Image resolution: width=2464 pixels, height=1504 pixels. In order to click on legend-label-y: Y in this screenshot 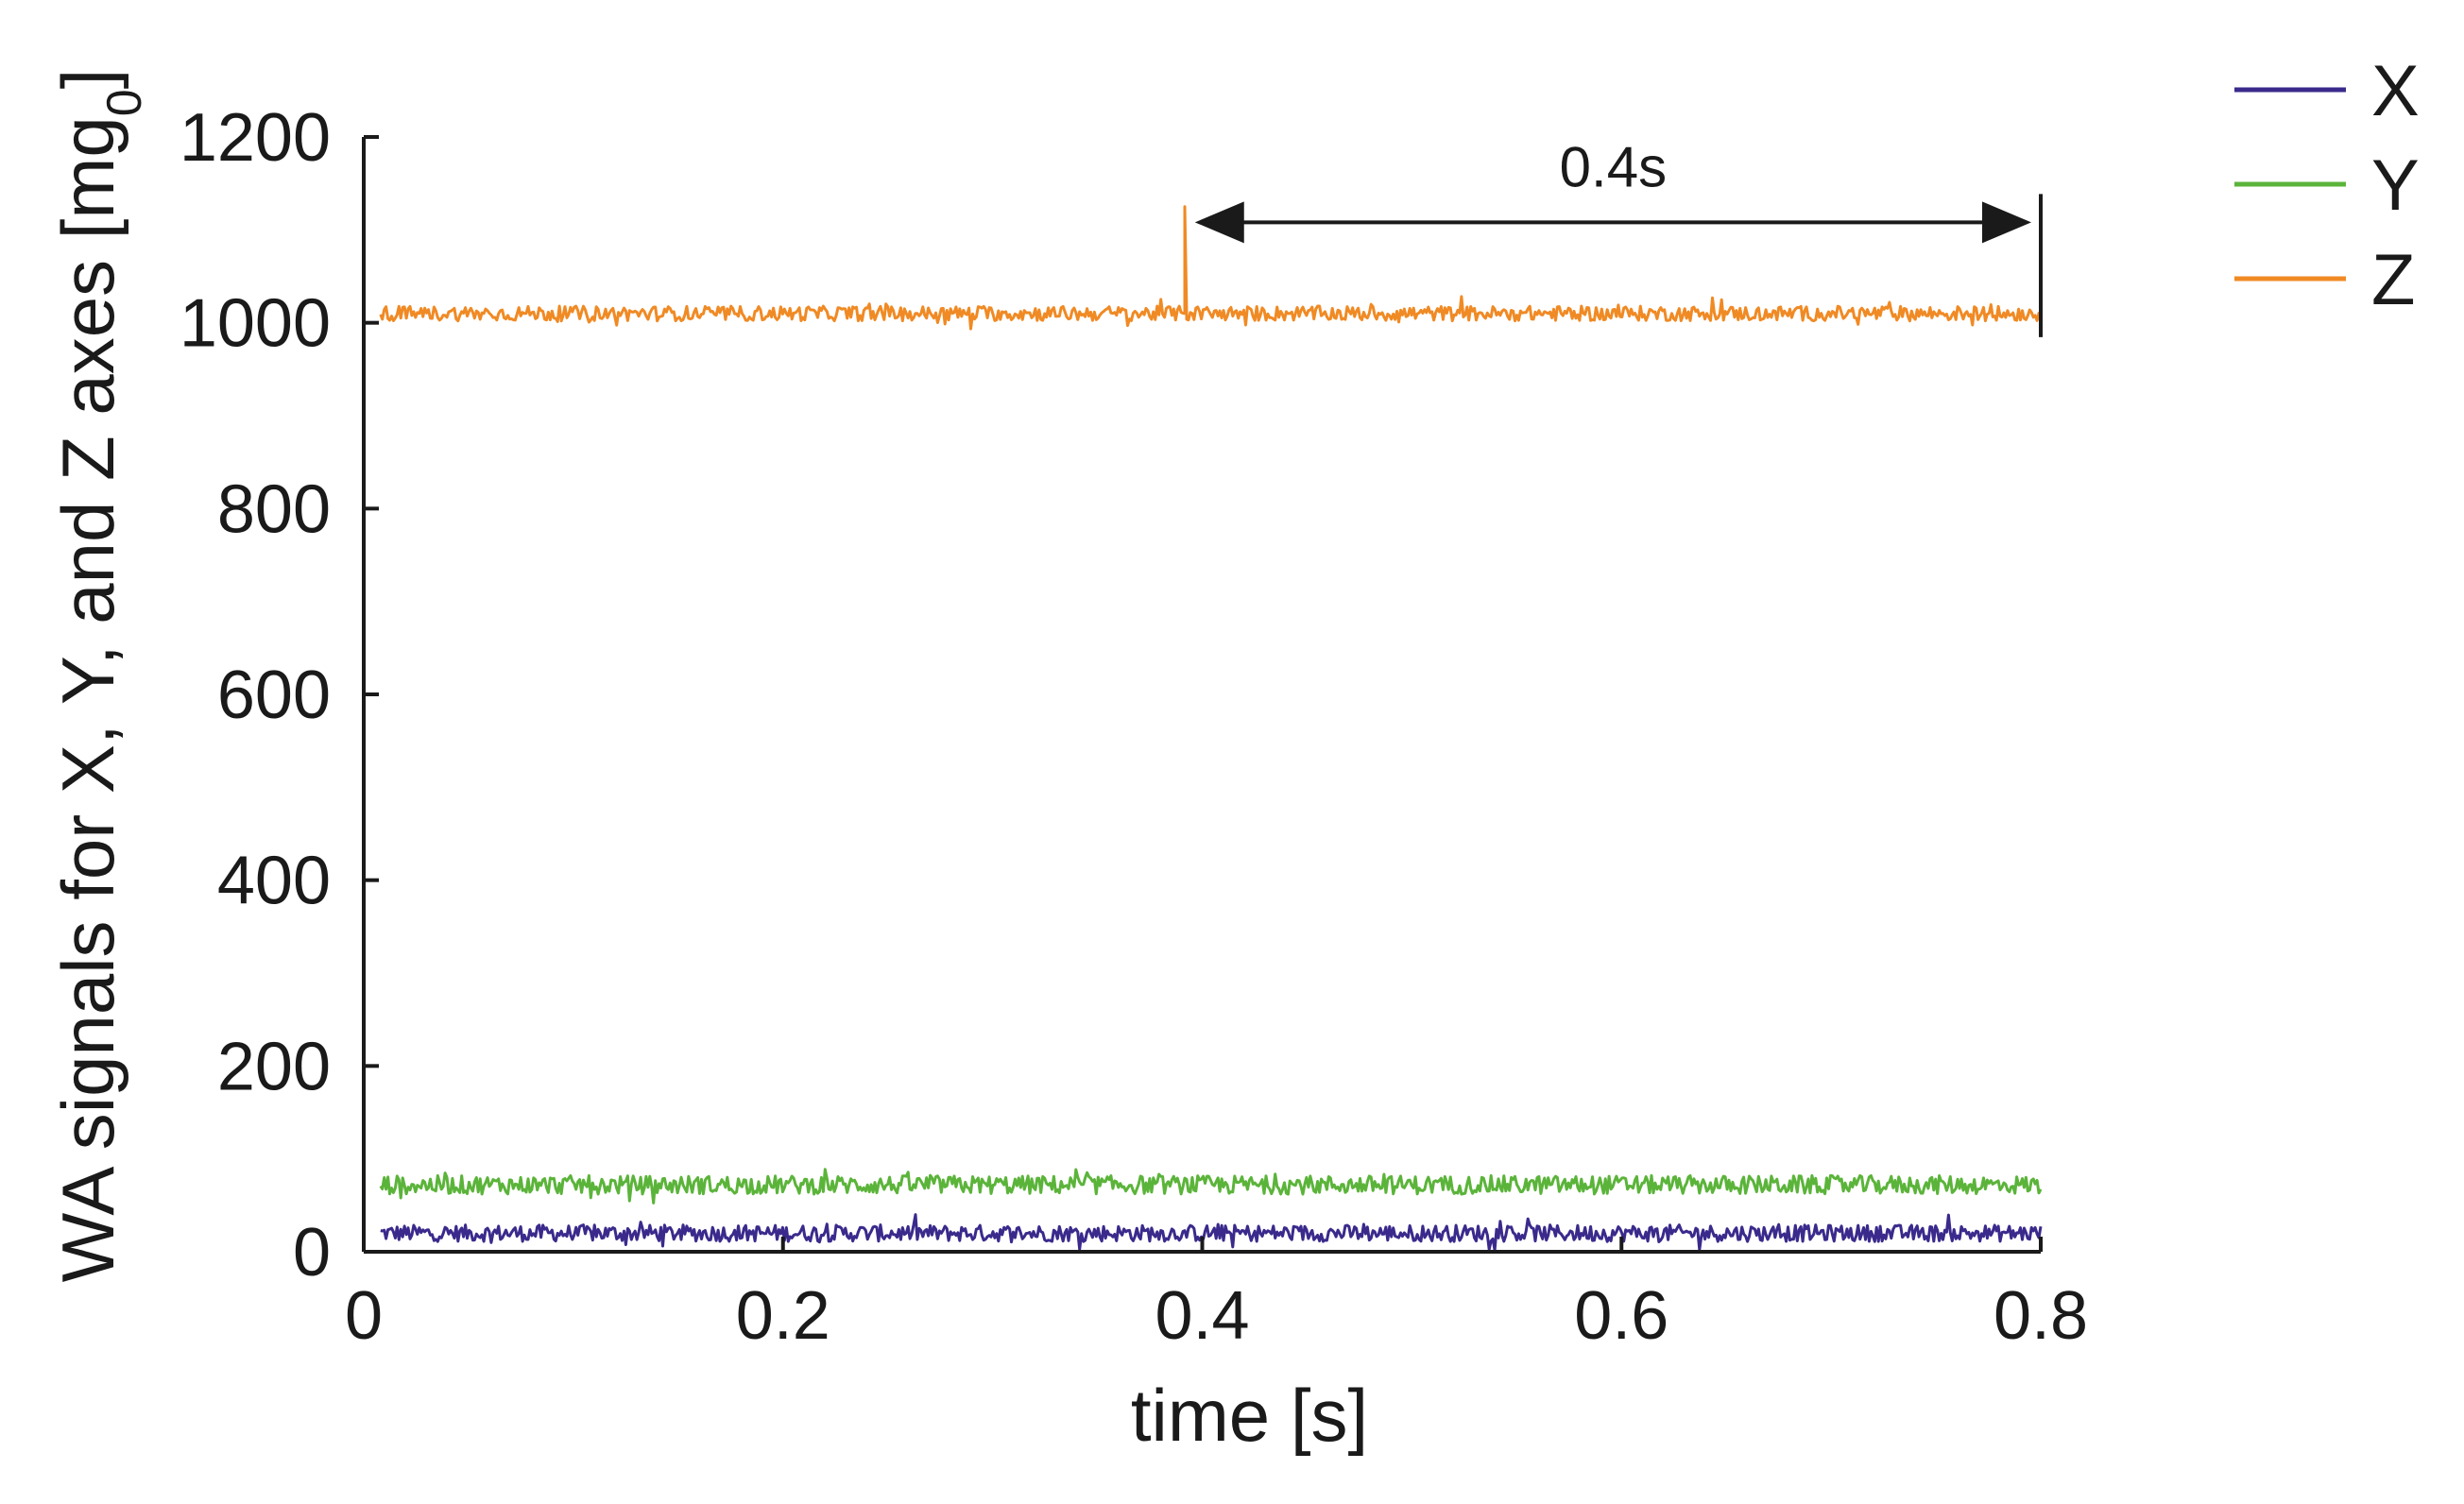, I will do `click(2396, 185)`.